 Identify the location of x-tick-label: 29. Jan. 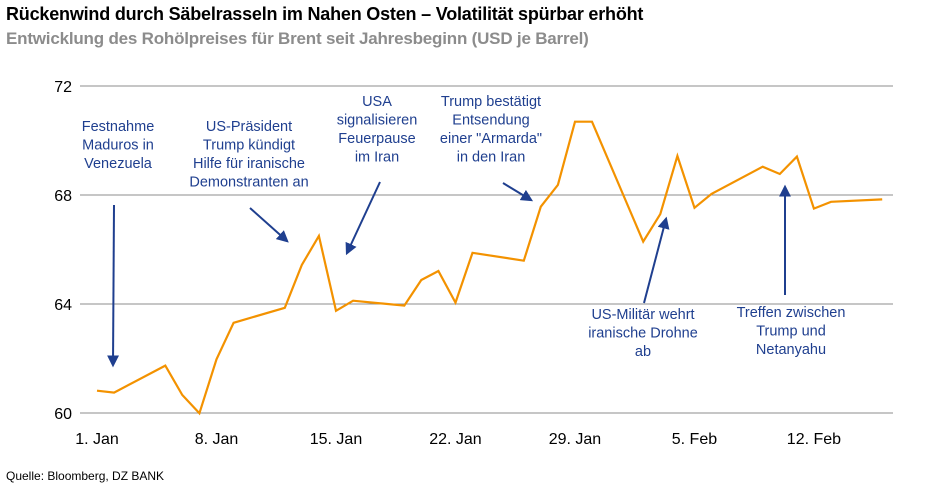
(575, 439).